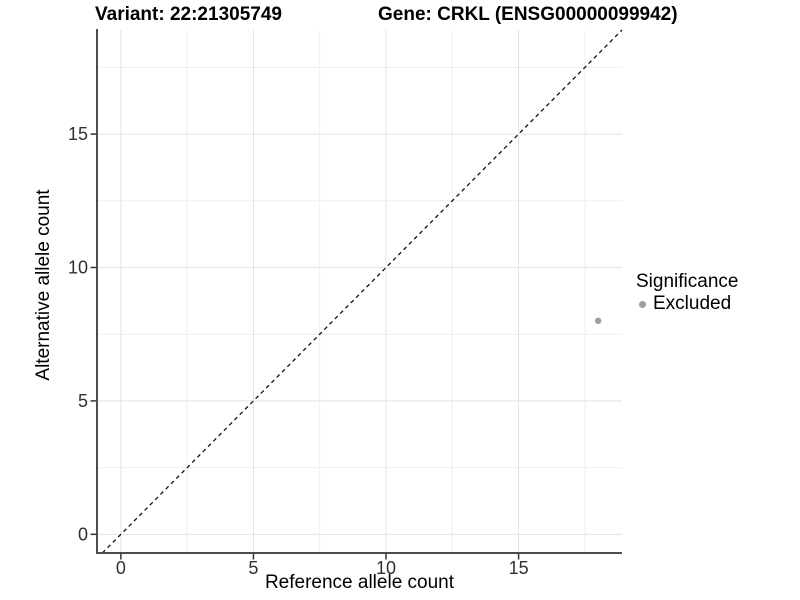 The width and height of the screenshot is (800, 600). Describe the element at coordinates (78, 267) in the screenshot. I see `y-tick-label: 10` at that location.